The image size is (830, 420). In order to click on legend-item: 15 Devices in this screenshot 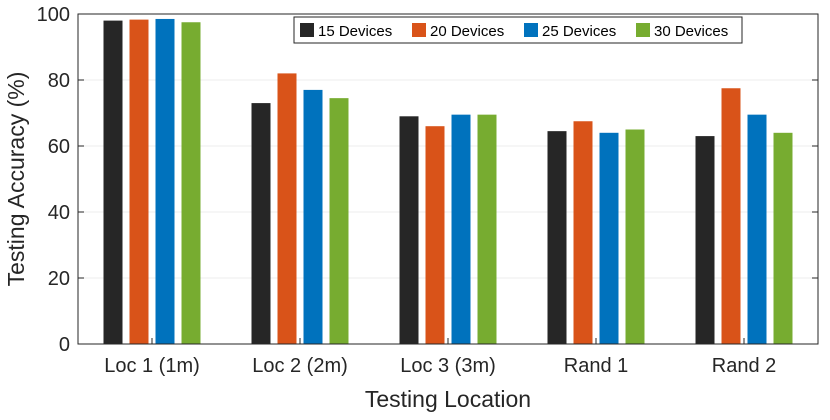, I will do `click(346, 31)`.